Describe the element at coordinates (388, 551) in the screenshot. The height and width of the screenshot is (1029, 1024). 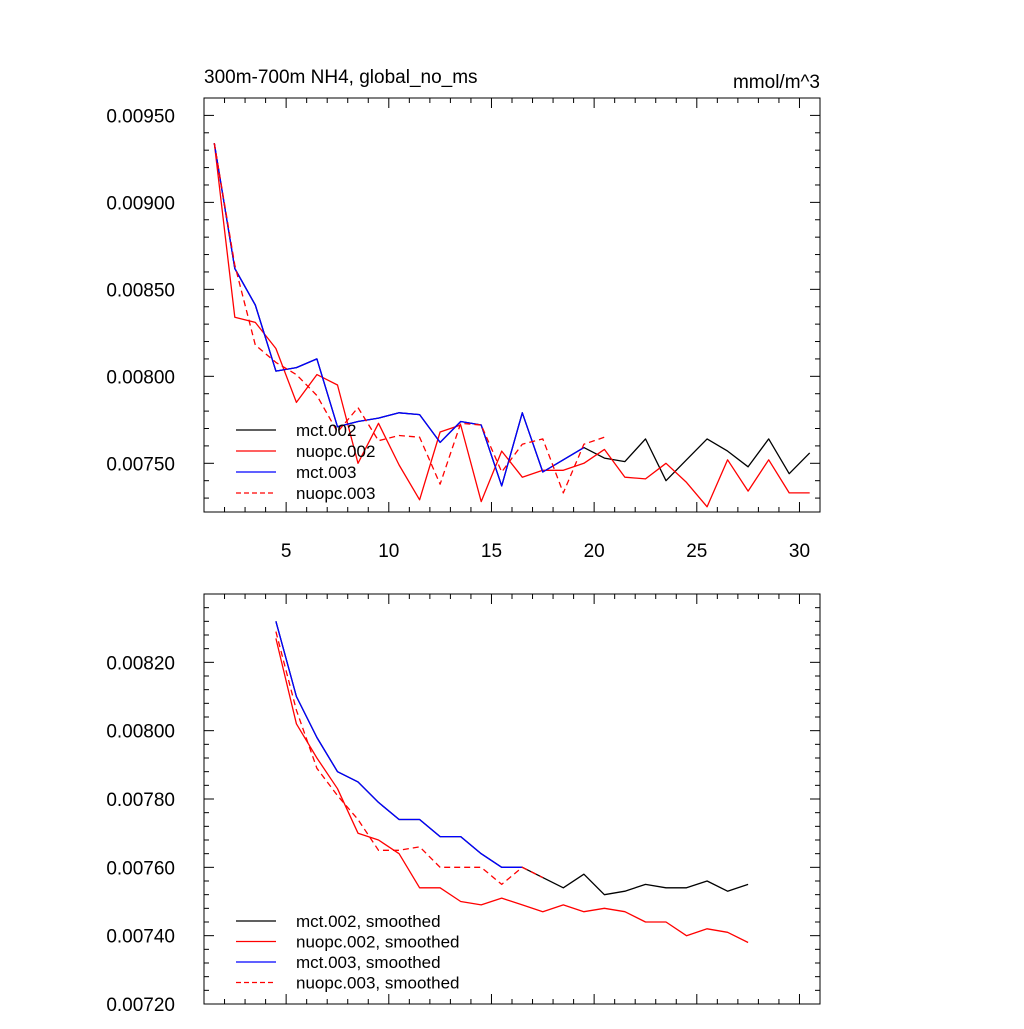
I see `x-tick-label: 10` at that location.